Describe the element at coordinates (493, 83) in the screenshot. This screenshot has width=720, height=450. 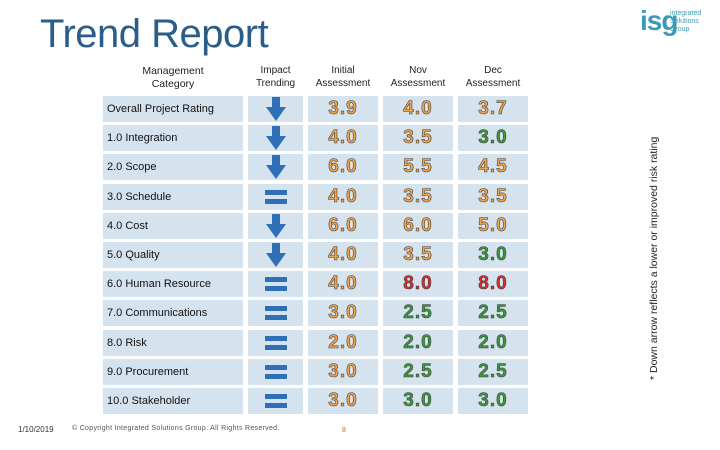
I see `header-dec-line-2: Assessment` at that location.